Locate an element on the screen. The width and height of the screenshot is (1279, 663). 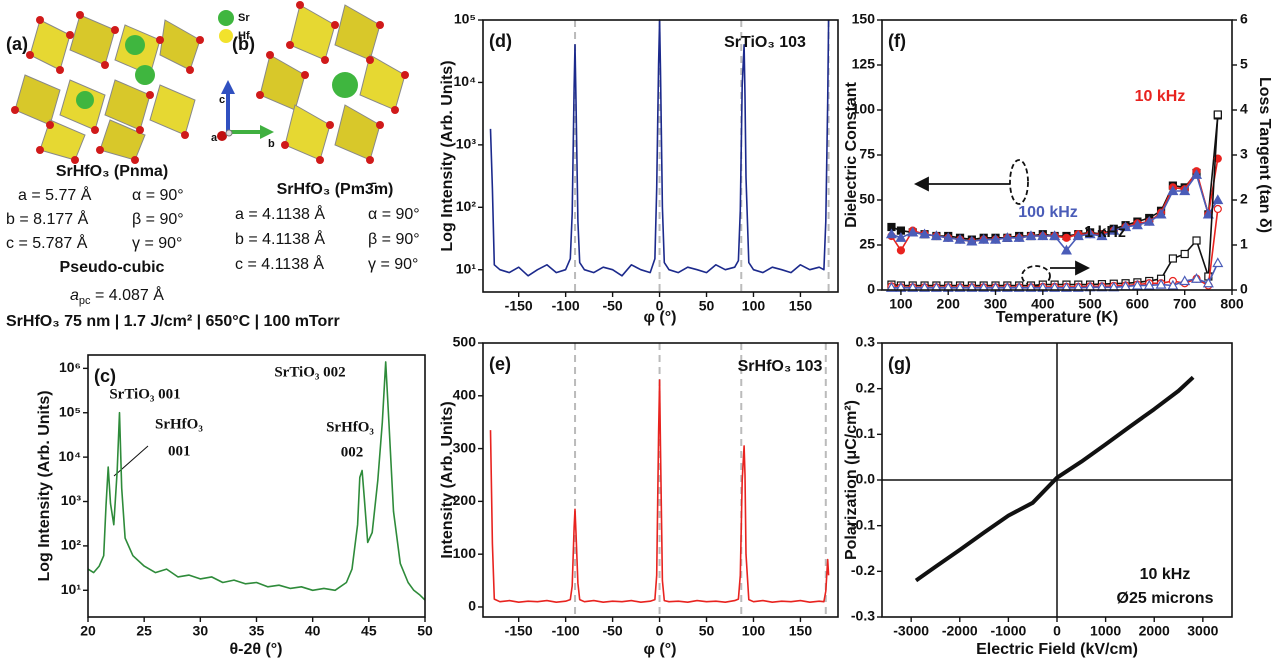
lattice-angle: α = 90° is located at coordinates (394, 214).